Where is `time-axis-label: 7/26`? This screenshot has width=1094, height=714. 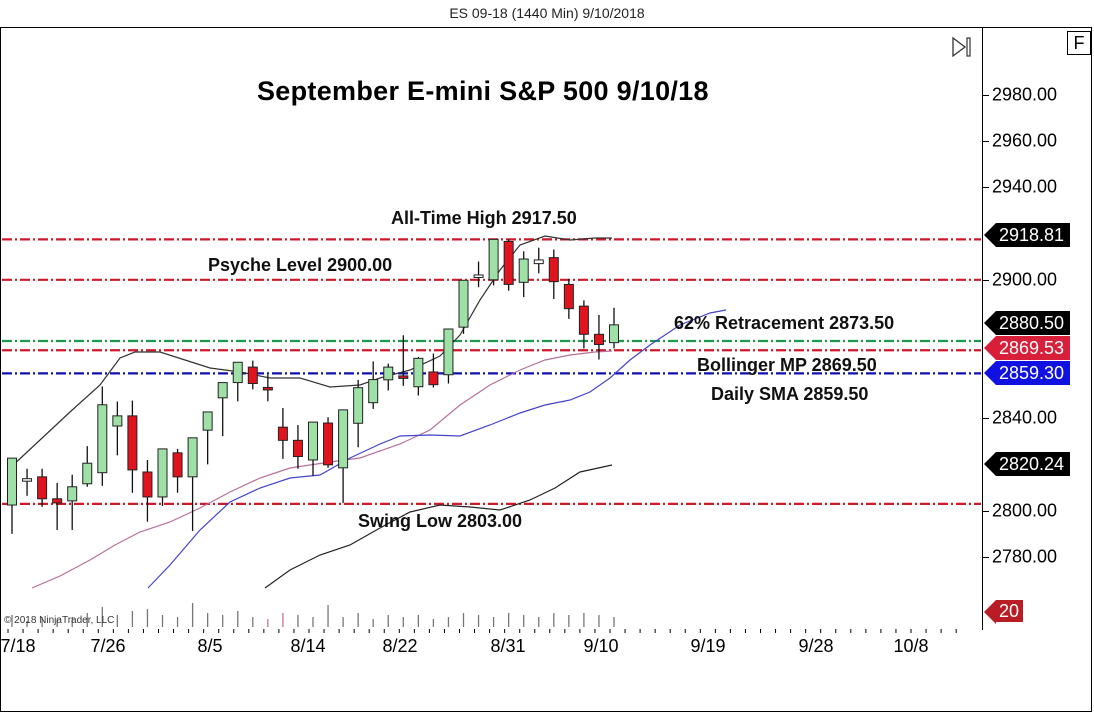
time-axis-label: 7/26 is located at coordinates (108, 646).